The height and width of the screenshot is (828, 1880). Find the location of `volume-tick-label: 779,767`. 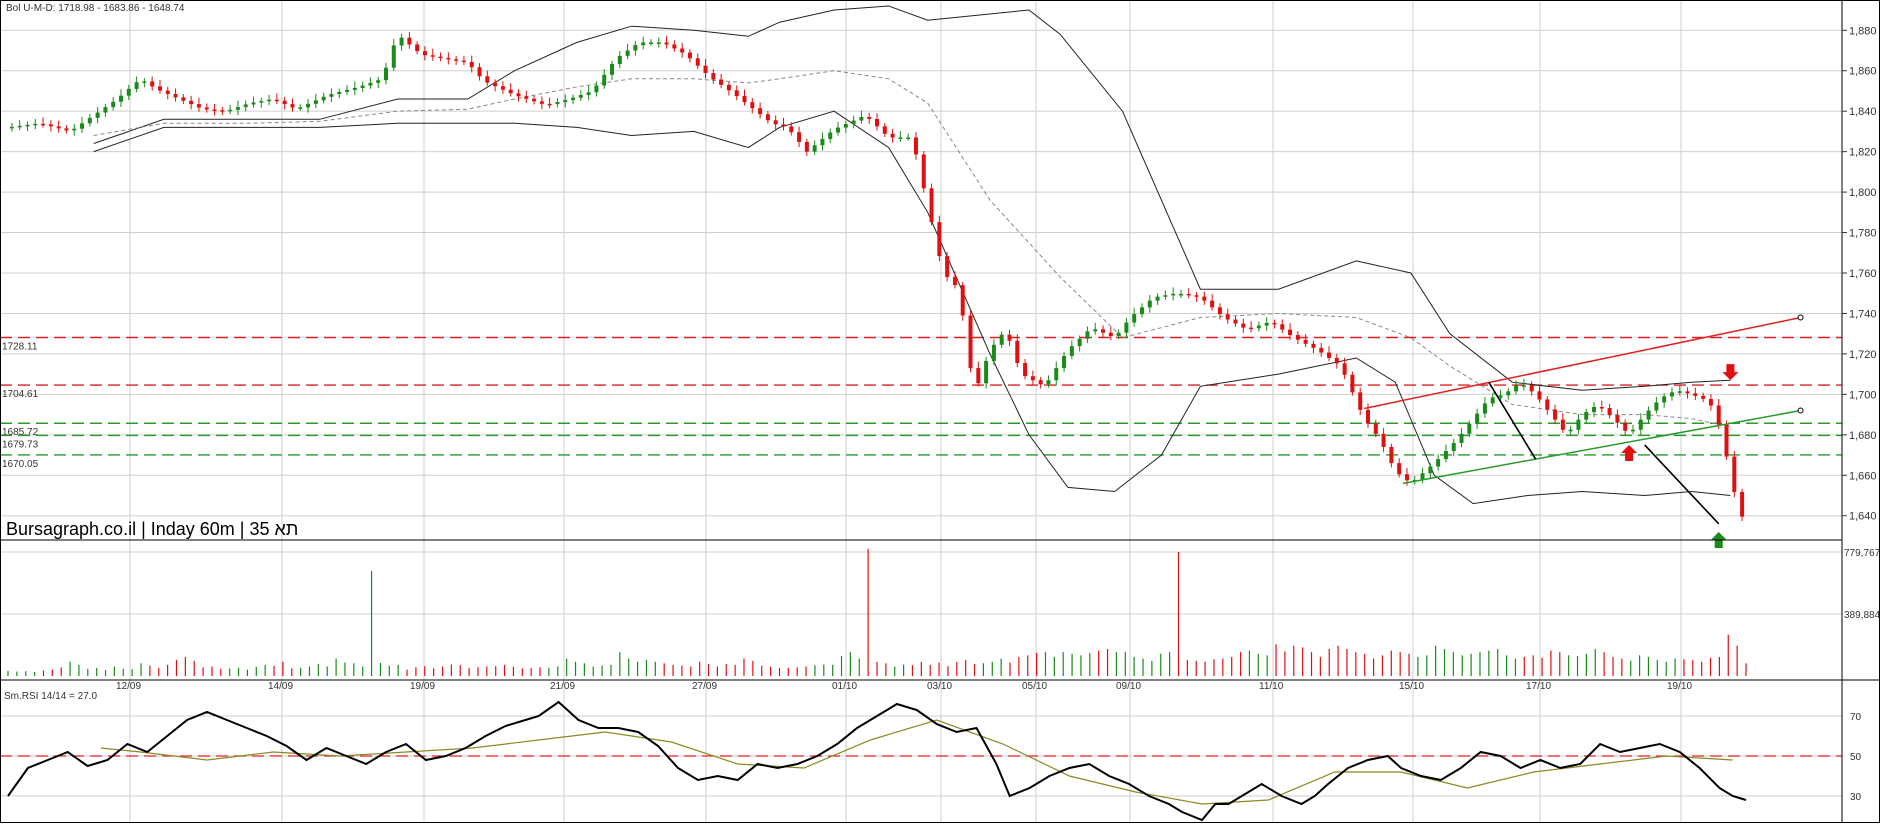

volume-tick-label: 779,767 is located at coordinates (1862, 553).